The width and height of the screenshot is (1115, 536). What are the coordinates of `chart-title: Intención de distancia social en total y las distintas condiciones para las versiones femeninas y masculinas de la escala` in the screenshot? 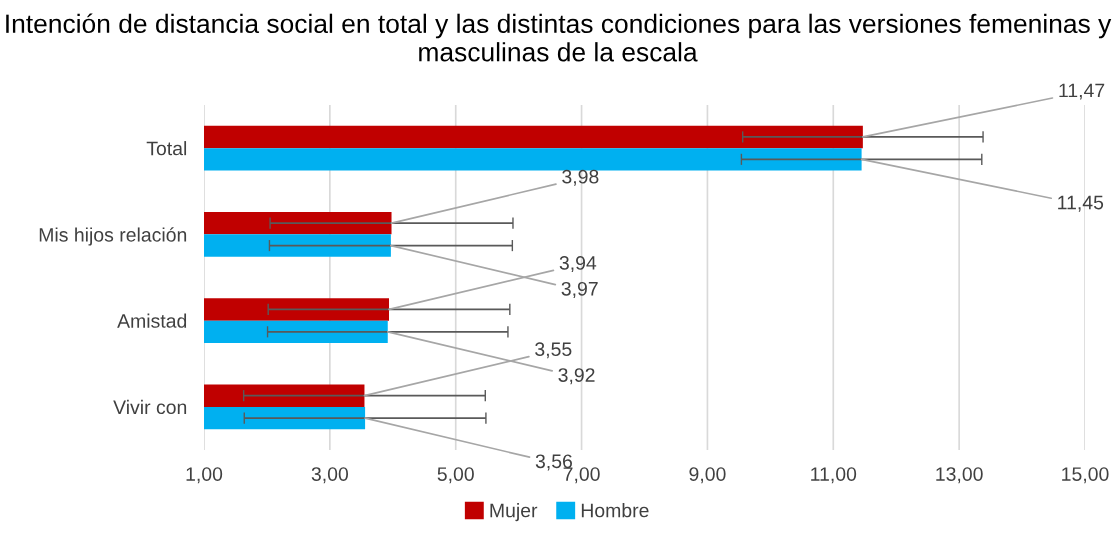 It's located at (559, 37).